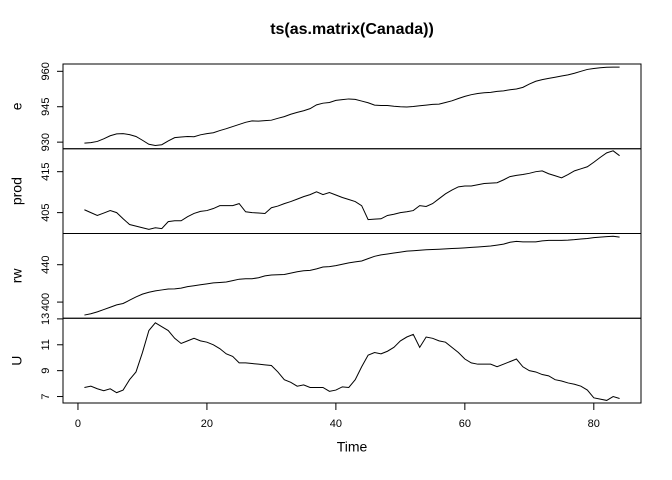 The height and width of the screenshot is (480, 672). What do you see at coordinates (46, 265) in the screenshot?
I see `y-tick-label: 440` at bounding box center [46, 265].